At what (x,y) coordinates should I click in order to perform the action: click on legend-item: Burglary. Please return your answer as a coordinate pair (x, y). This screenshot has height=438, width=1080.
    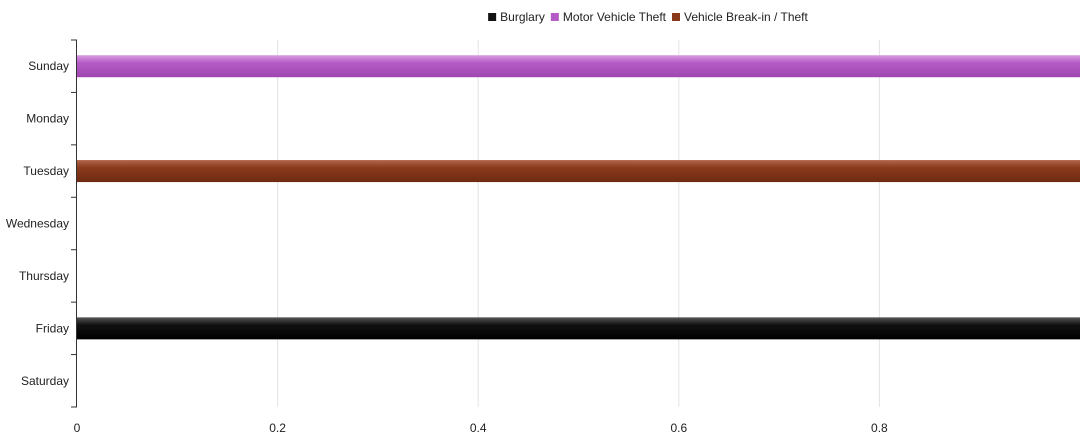
    Looking at the image, I should click on (516, 17).